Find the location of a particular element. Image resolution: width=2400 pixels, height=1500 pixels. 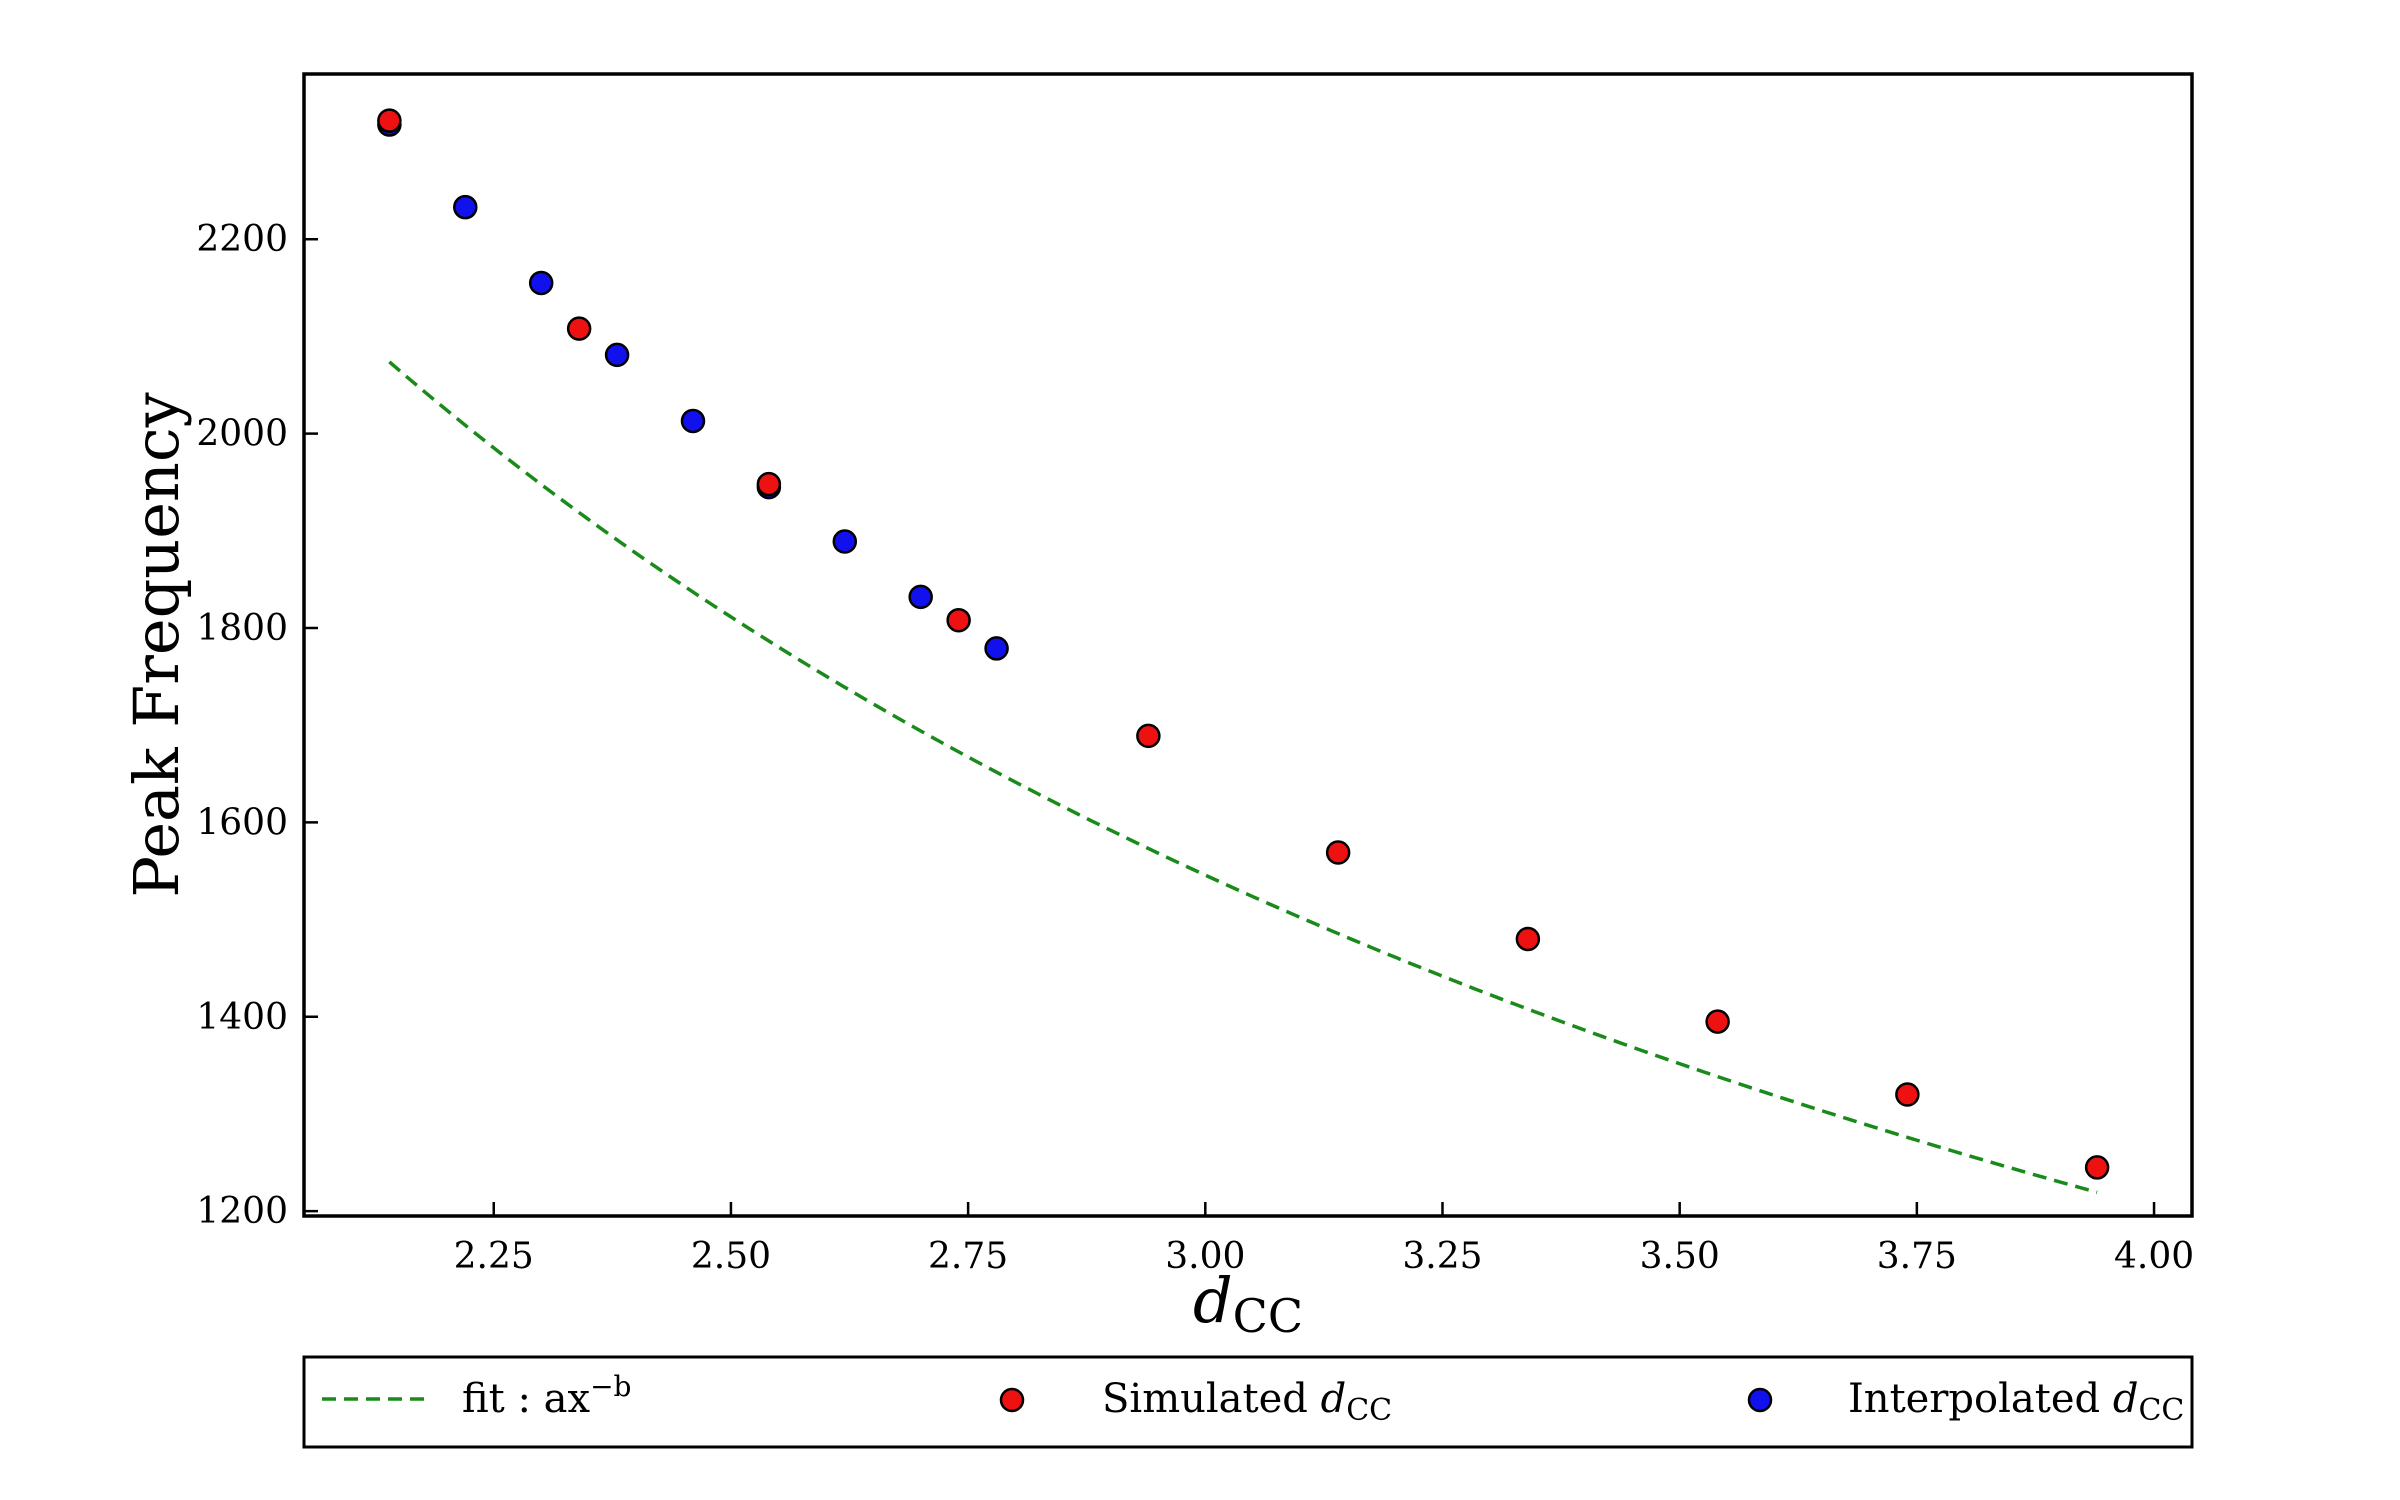

x-tick-label: 2.25 is located at coordinates (494, 1256).